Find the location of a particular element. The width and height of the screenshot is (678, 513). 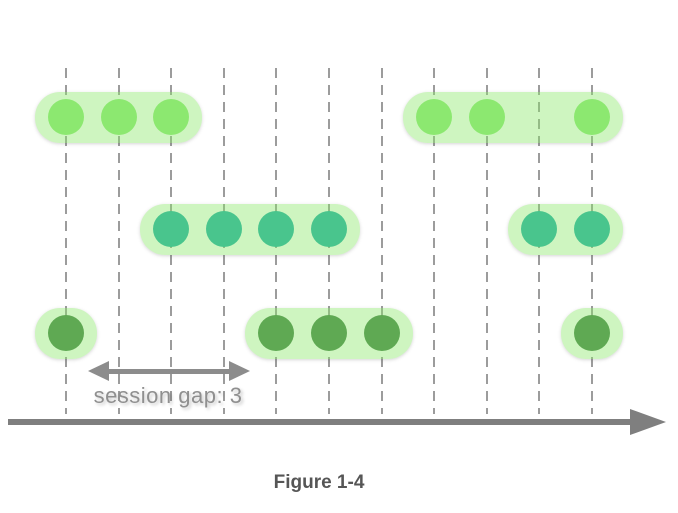

session-gap-label: session gap: 3 is located at coordinates (168, 395).